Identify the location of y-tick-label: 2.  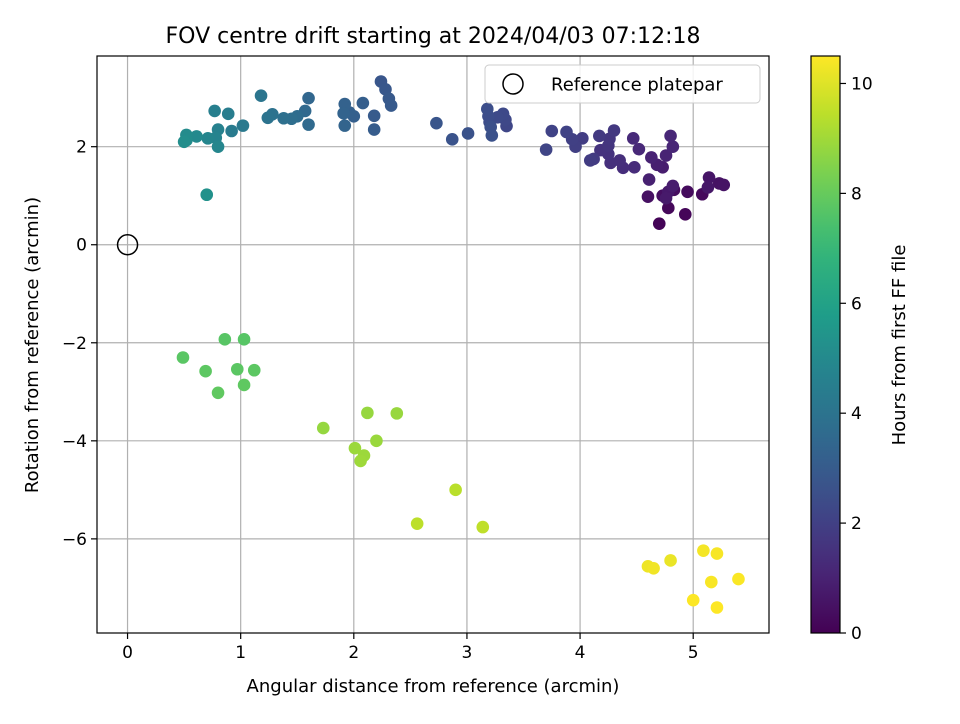
(81, 148).